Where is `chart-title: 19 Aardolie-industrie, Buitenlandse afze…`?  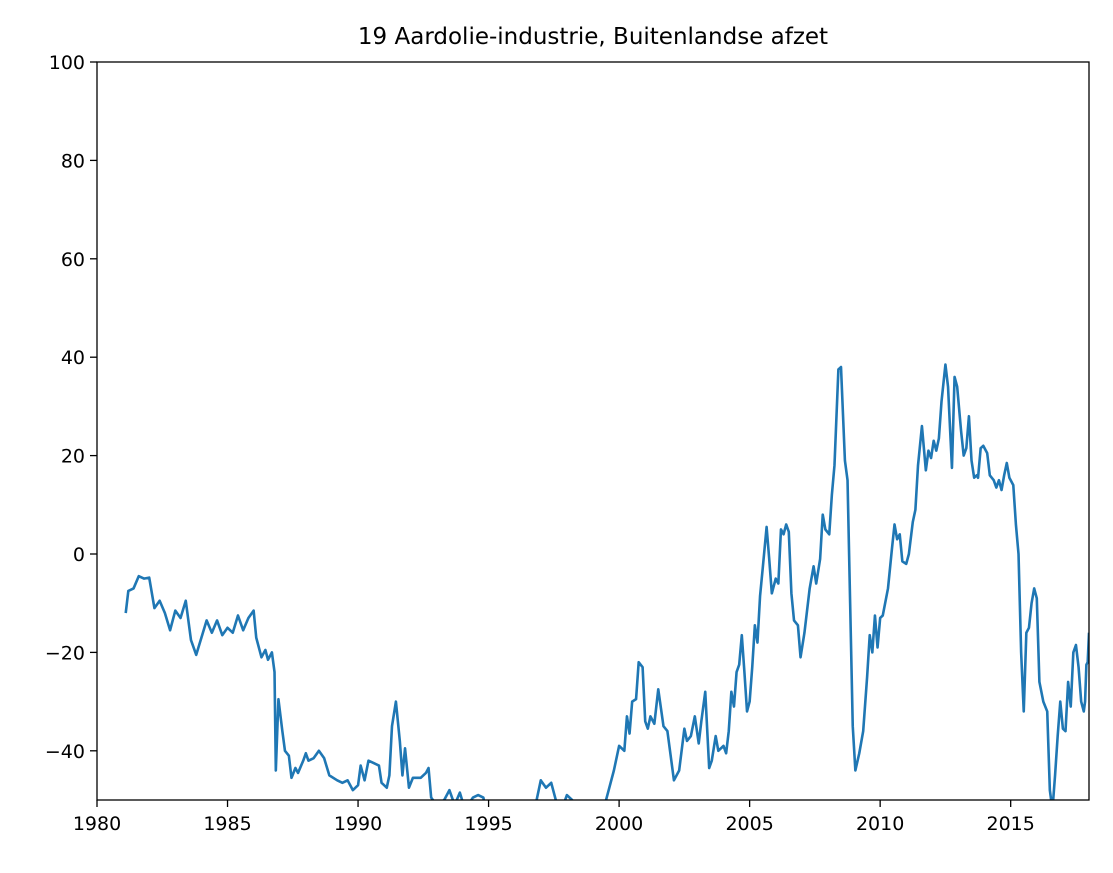
chart-title: 19 Aardolie-industrie, Buitenlandse afze… is located at coordinates (593, 37).